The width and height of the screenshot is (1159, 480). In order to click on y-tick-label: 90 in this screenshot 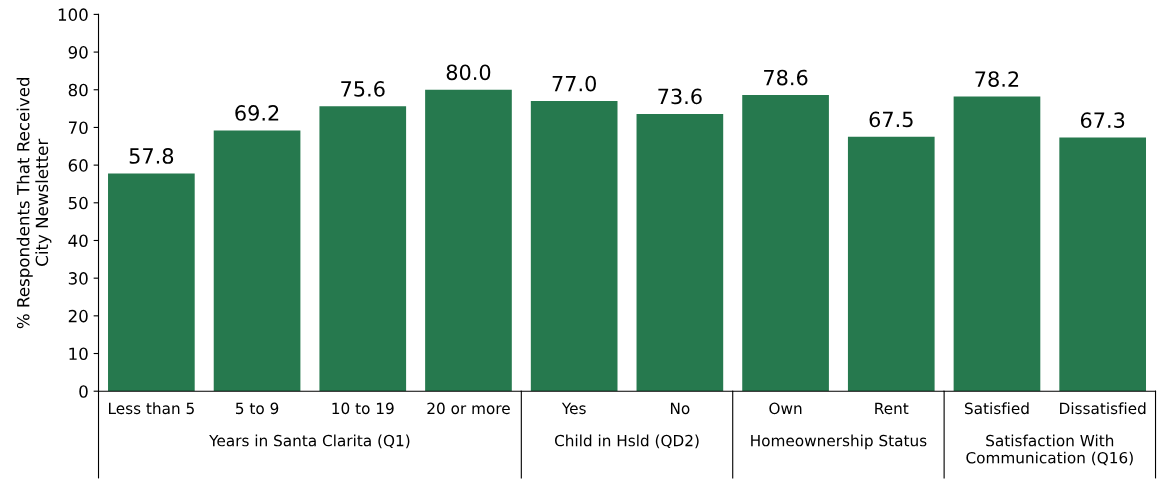, I will do `click(78, 52)`.